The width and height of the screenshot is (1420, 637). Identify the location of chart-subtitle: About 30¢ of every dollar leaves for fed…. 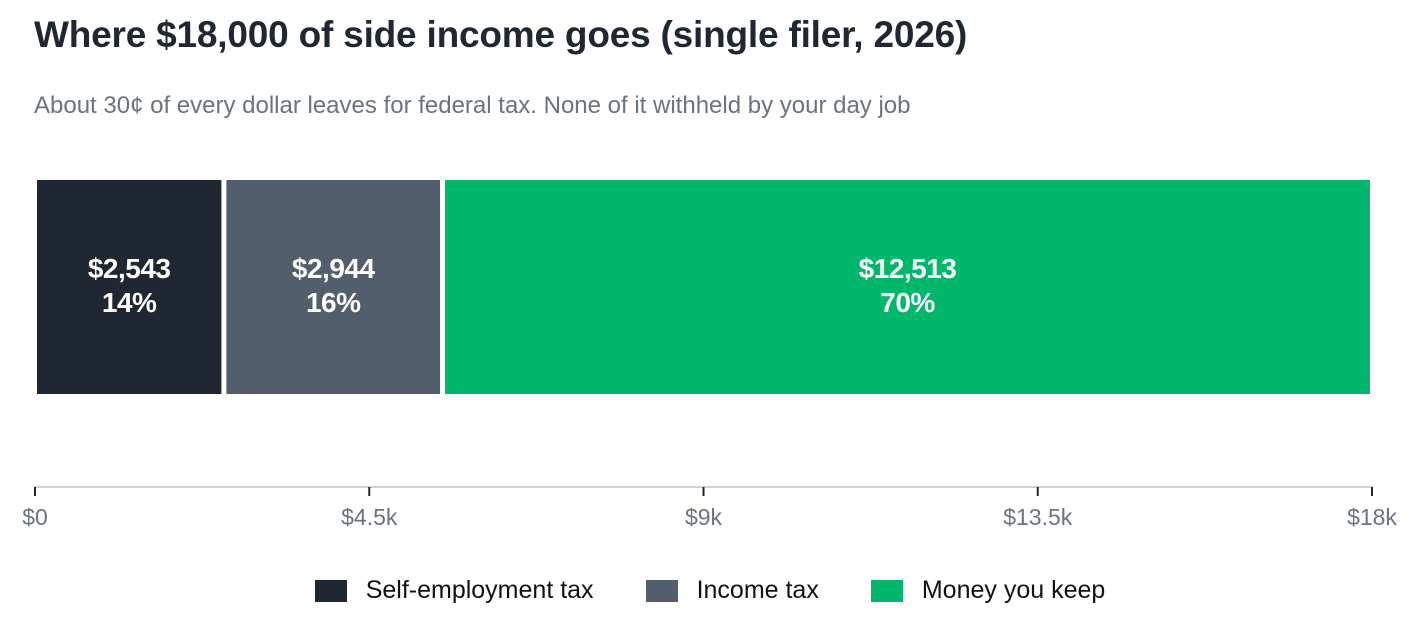
(472, 105).